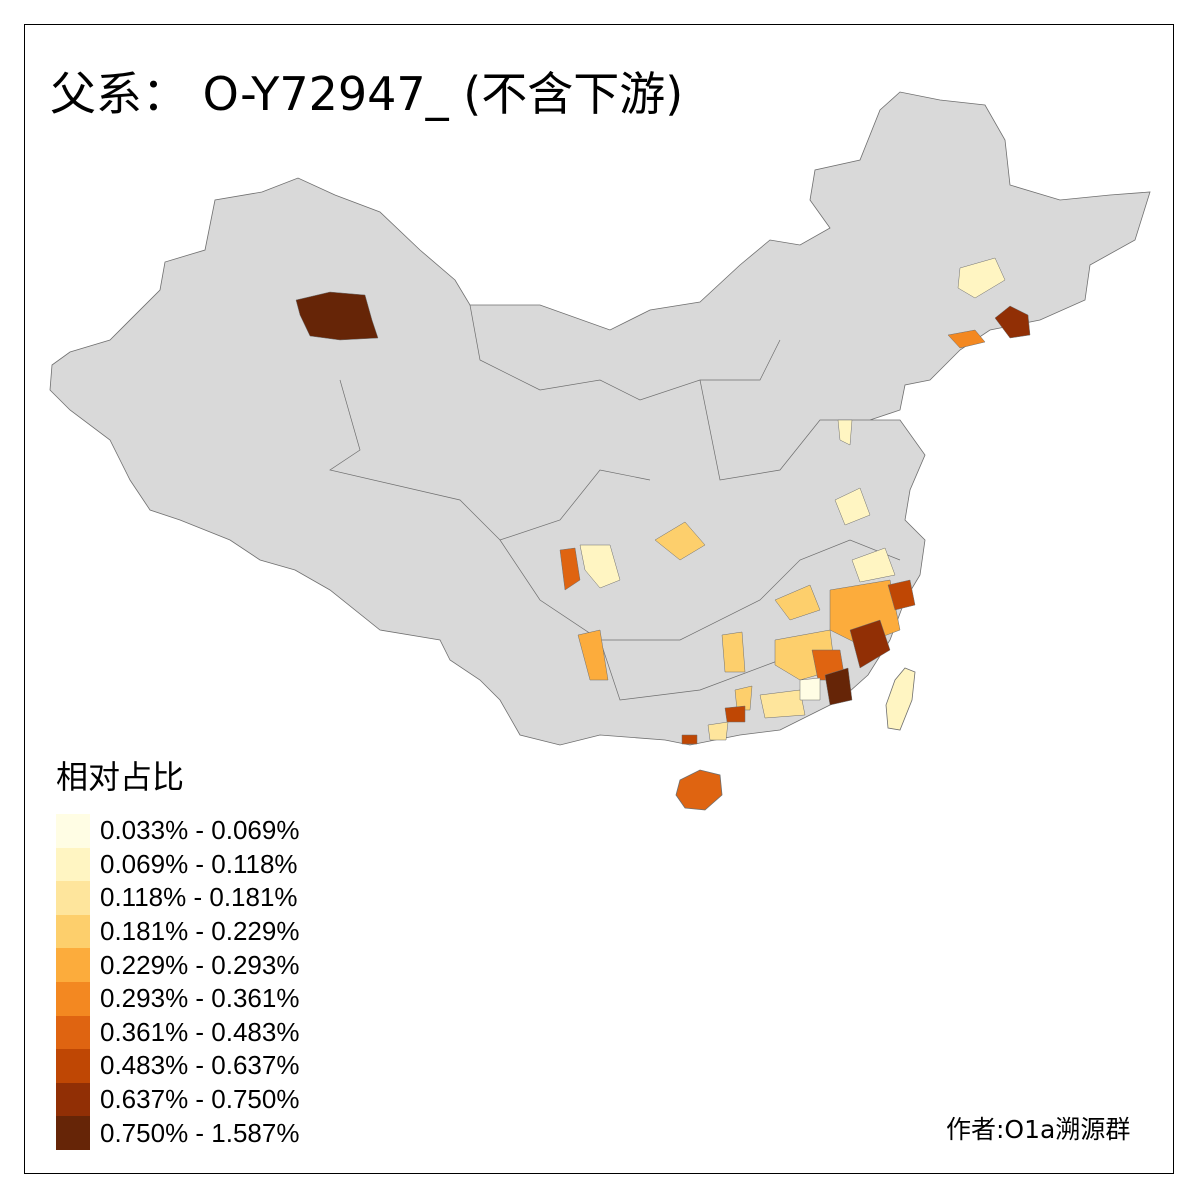 The height and width of the screenshot is (1200, 1200). What do you see at coordinates (200, 931) in the screenshot?
I see `legend-label: 0.181% - 0.229%` at bounding box center [200, 931].